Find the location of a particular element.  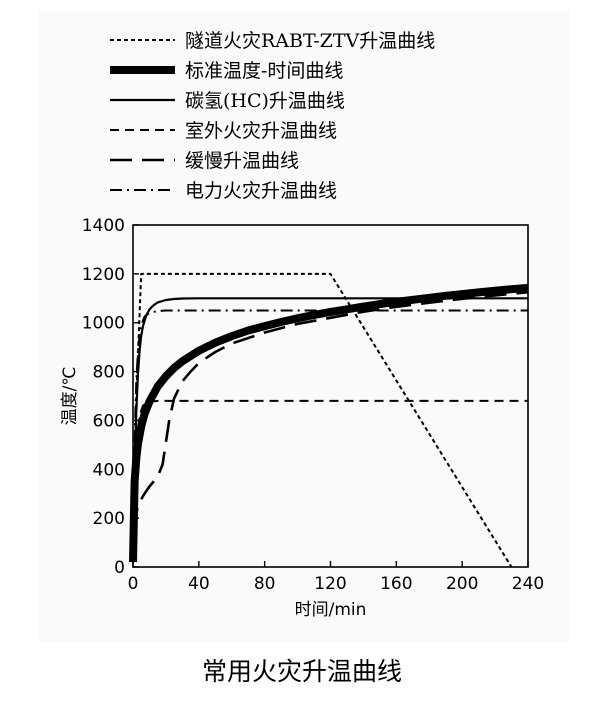

y-tick-label: 1200 is located at coordinates (103, 275).